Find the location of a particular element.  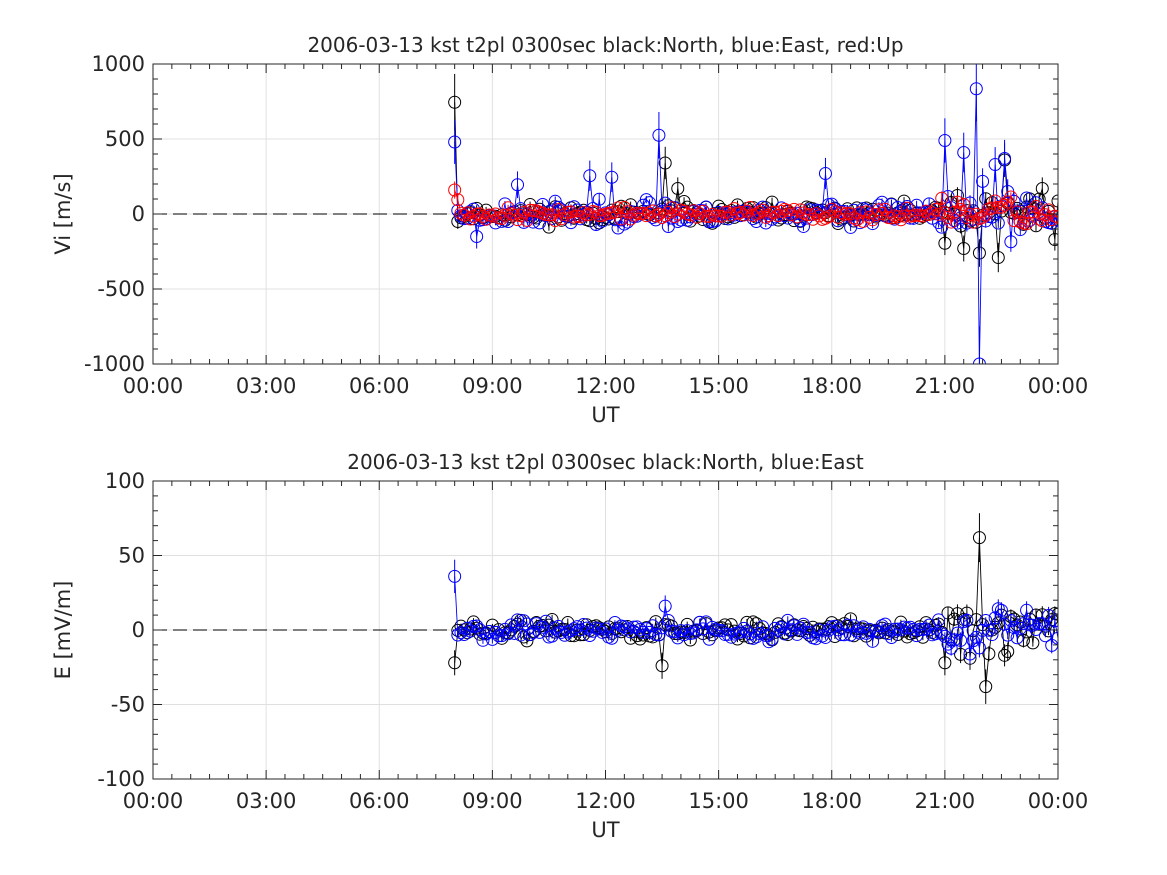

y-tick-label: 0 is located at coordinates (138, 630).